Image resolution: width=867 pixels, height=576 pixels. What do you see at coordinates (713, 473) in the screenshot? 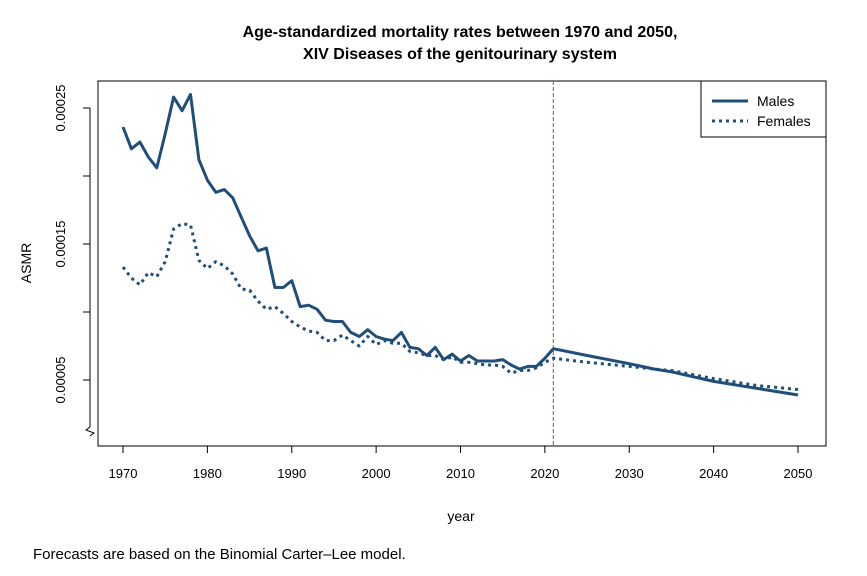
I see `x-tick-label: 2040` at bounding box center [713, 473].